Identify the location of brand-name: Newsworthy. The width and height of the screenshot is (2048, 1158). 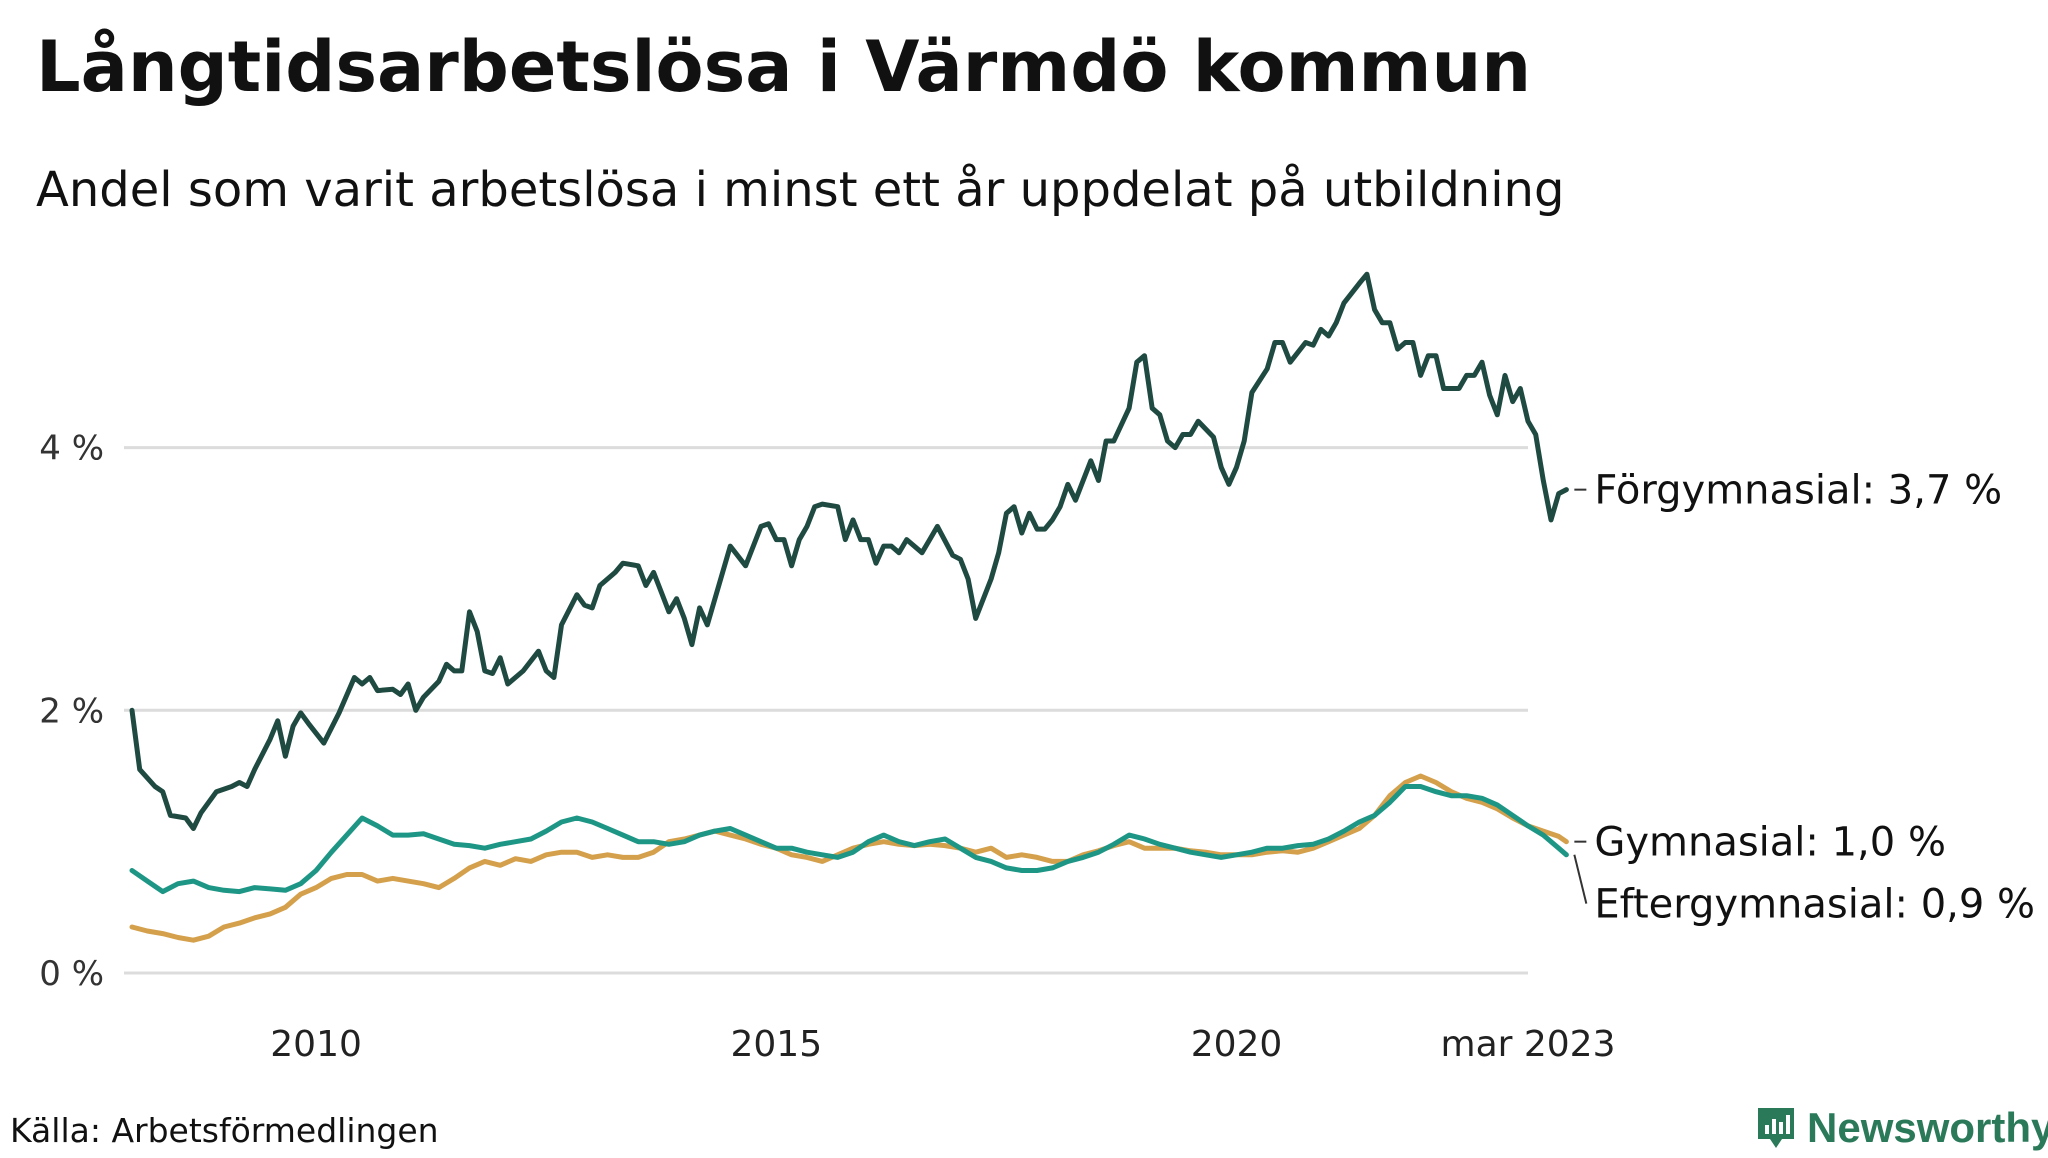
(1927, 1127).